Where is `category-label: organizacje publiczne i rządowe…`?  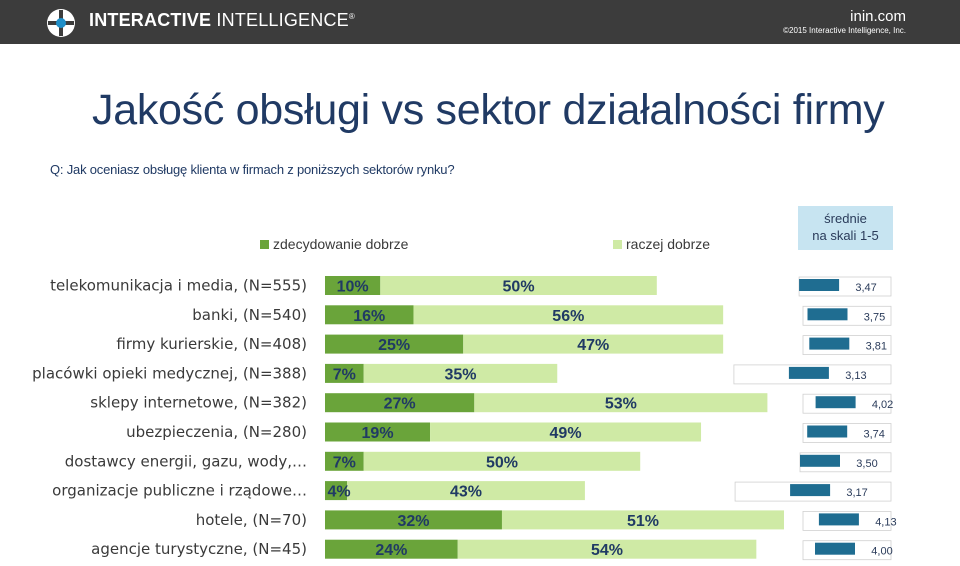 category-label: organizacje publiczne i rządowe… is located at coordinates (179, 491).